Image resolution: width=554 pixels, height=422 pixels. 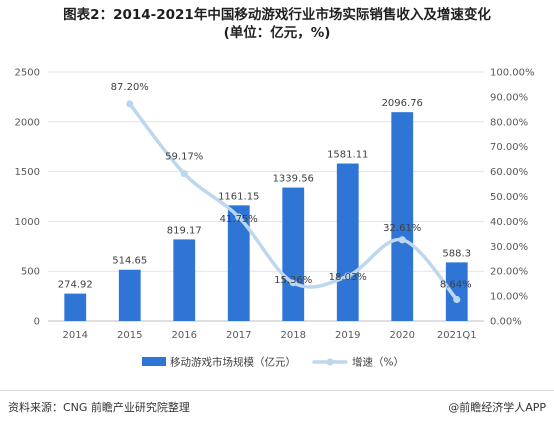 I want to click on brand-credit: @前瞻经济学人APP, so click(x=497, y=407).